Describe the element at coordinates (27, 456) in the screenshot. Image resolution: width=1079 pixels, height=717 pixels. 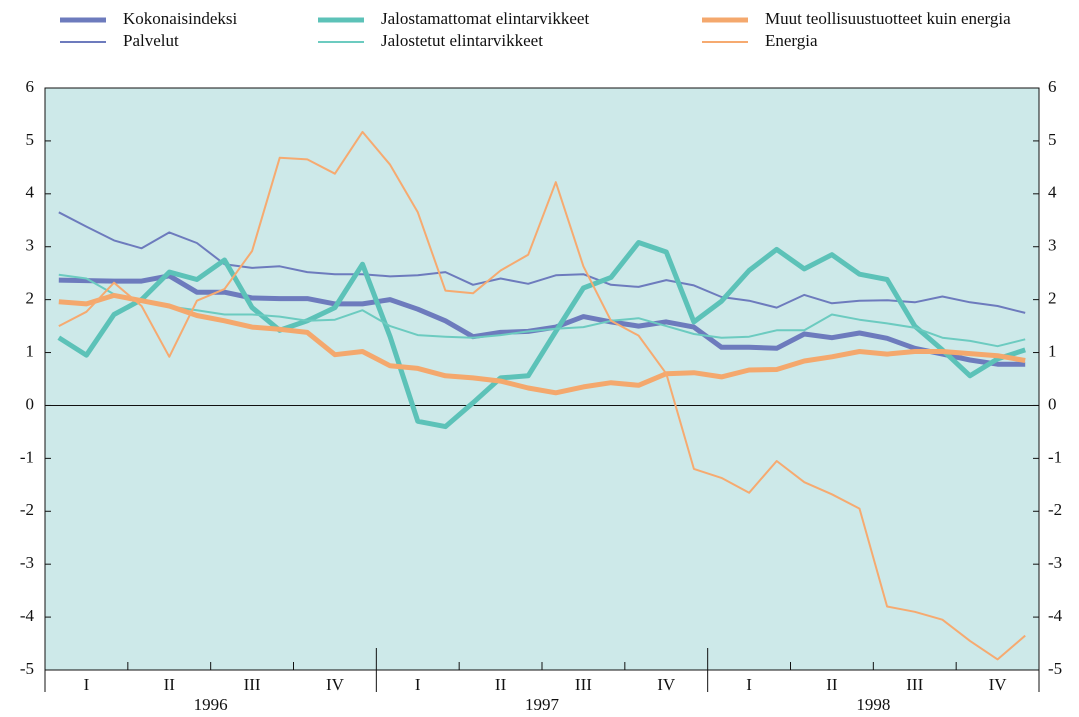
I see `y-tick-label: -1` at that location.